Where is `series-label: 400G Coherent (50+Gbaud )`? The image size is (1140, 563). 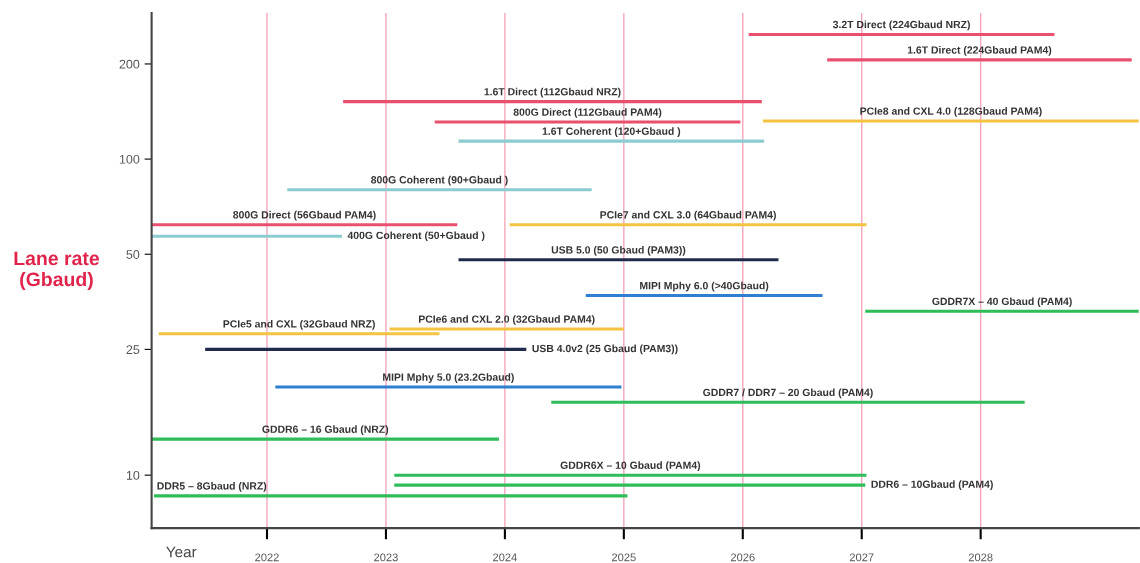
series-label: 400G Coherent (50+Gbaud ) is located at coordinates (416, 236).